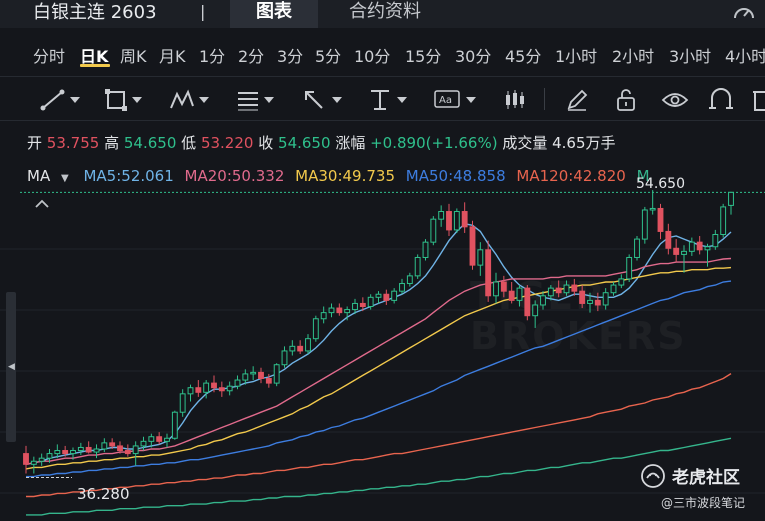 This screenshot has height=521, width=765. What do you see at coordinates (576, 56) in the screenshot?
I see `period-1h: 1小时` at bounding box center [576, 56].